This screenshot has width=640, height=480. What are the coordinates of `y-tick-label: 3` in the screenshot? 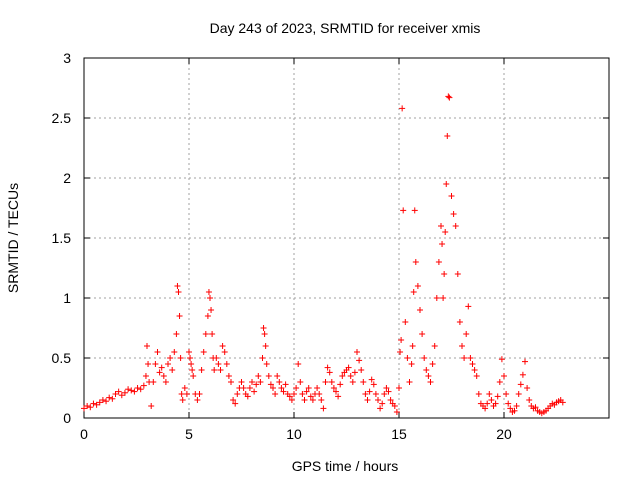 It's located at (67, 58).